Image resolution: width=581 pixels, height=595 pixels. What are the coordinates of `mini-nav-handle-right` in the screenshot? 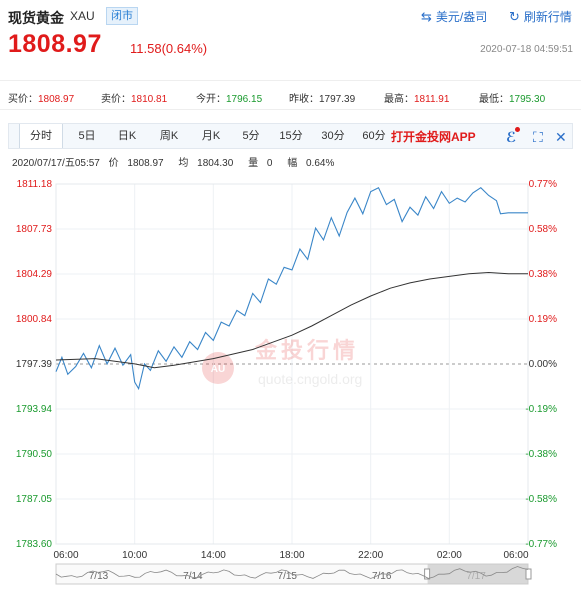 It's located at (528, 574).